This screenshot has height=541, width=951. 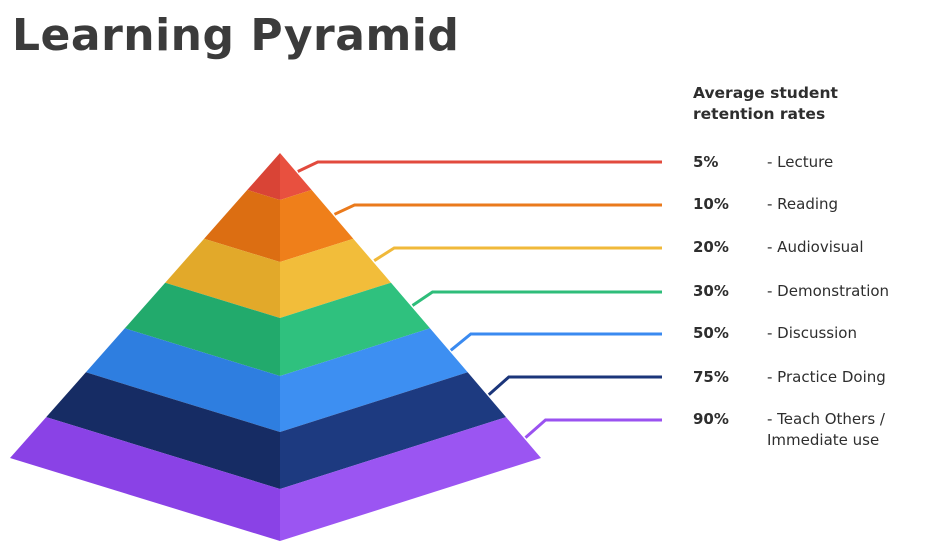 I want to click on level-label-audiovisual: 20% - Audiovisual, so click(x=778, y=247).